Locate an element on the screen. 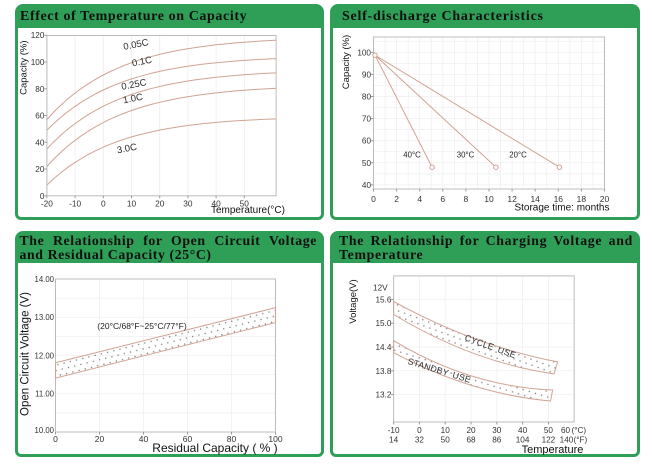 This screenshot has width=653, height=467. svg-text: (°F) is located at coordinates (581, 439).